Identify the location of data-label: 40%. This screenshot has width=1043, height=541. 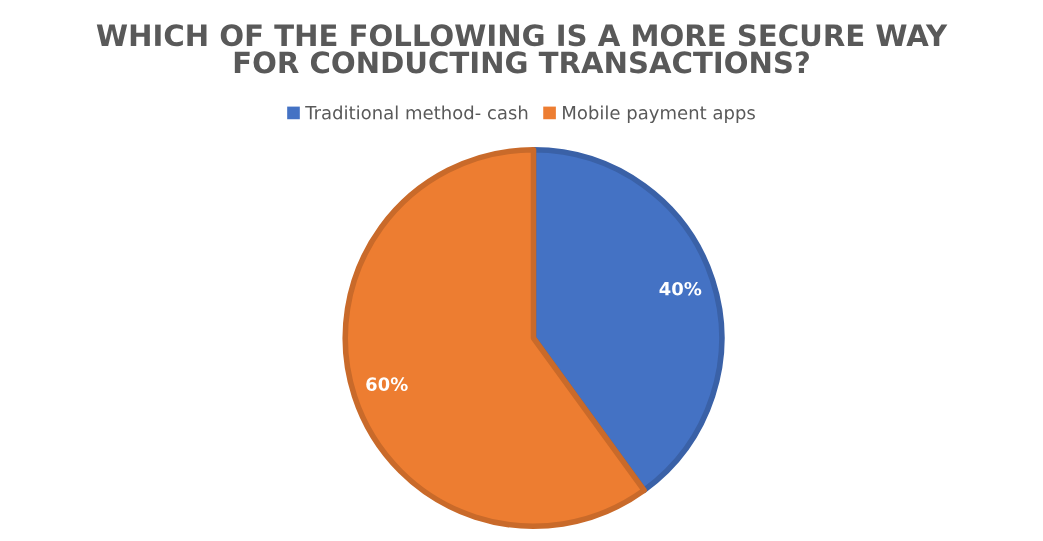
(680, 288).